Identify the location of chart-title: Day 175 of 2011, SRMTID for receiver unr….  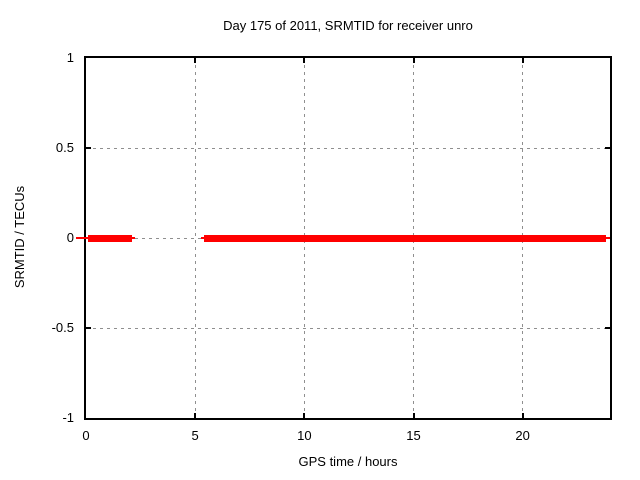
(348, 25).